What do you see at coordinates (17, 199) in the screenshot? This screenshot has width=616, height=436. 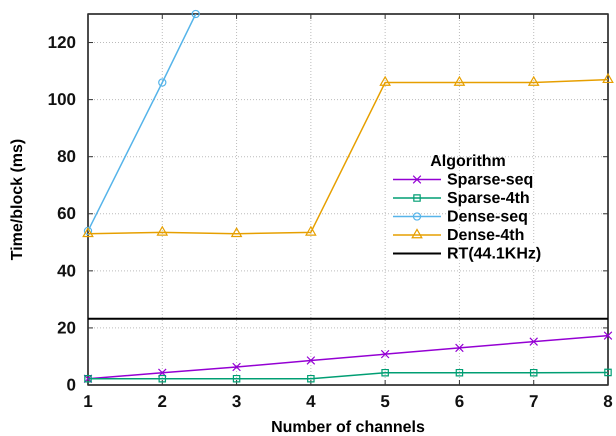 I see `y-axis-title: Time/block (ms)` at bounding box center [17, 199].